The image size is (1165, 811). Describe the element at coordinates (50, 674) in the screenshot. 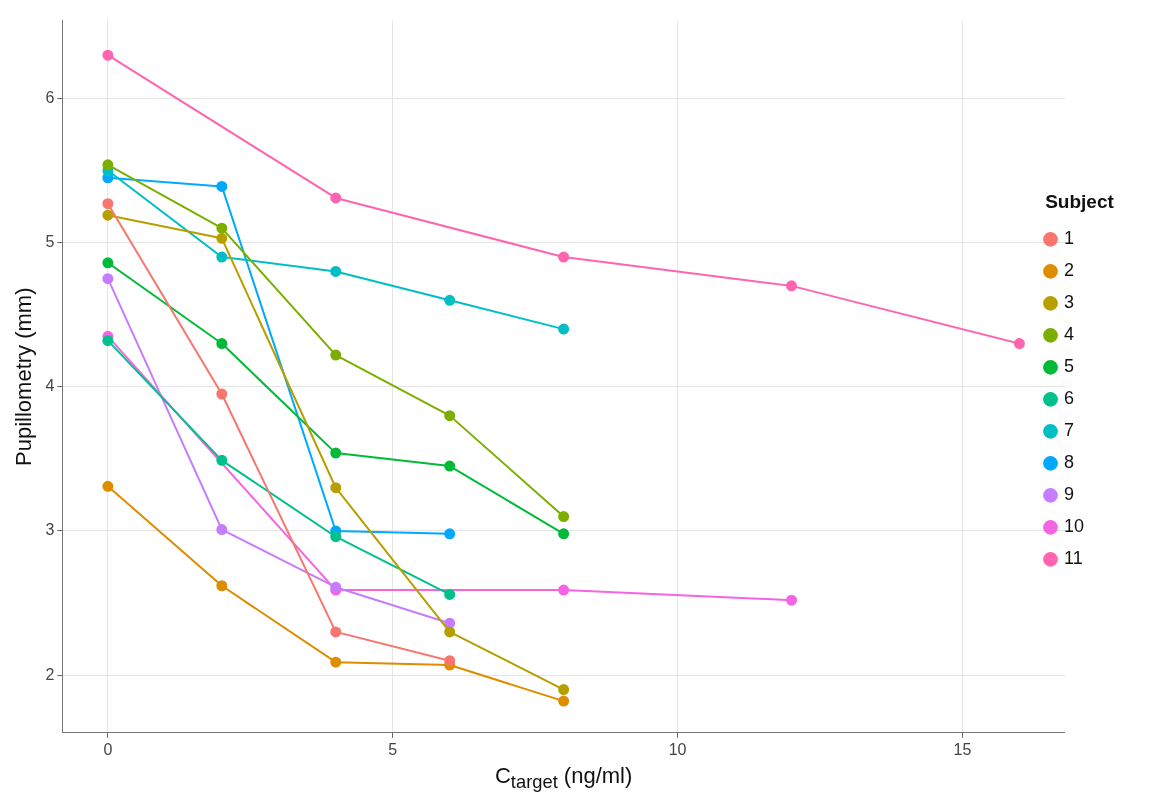

I see `y-tick-label: 2` at that location.